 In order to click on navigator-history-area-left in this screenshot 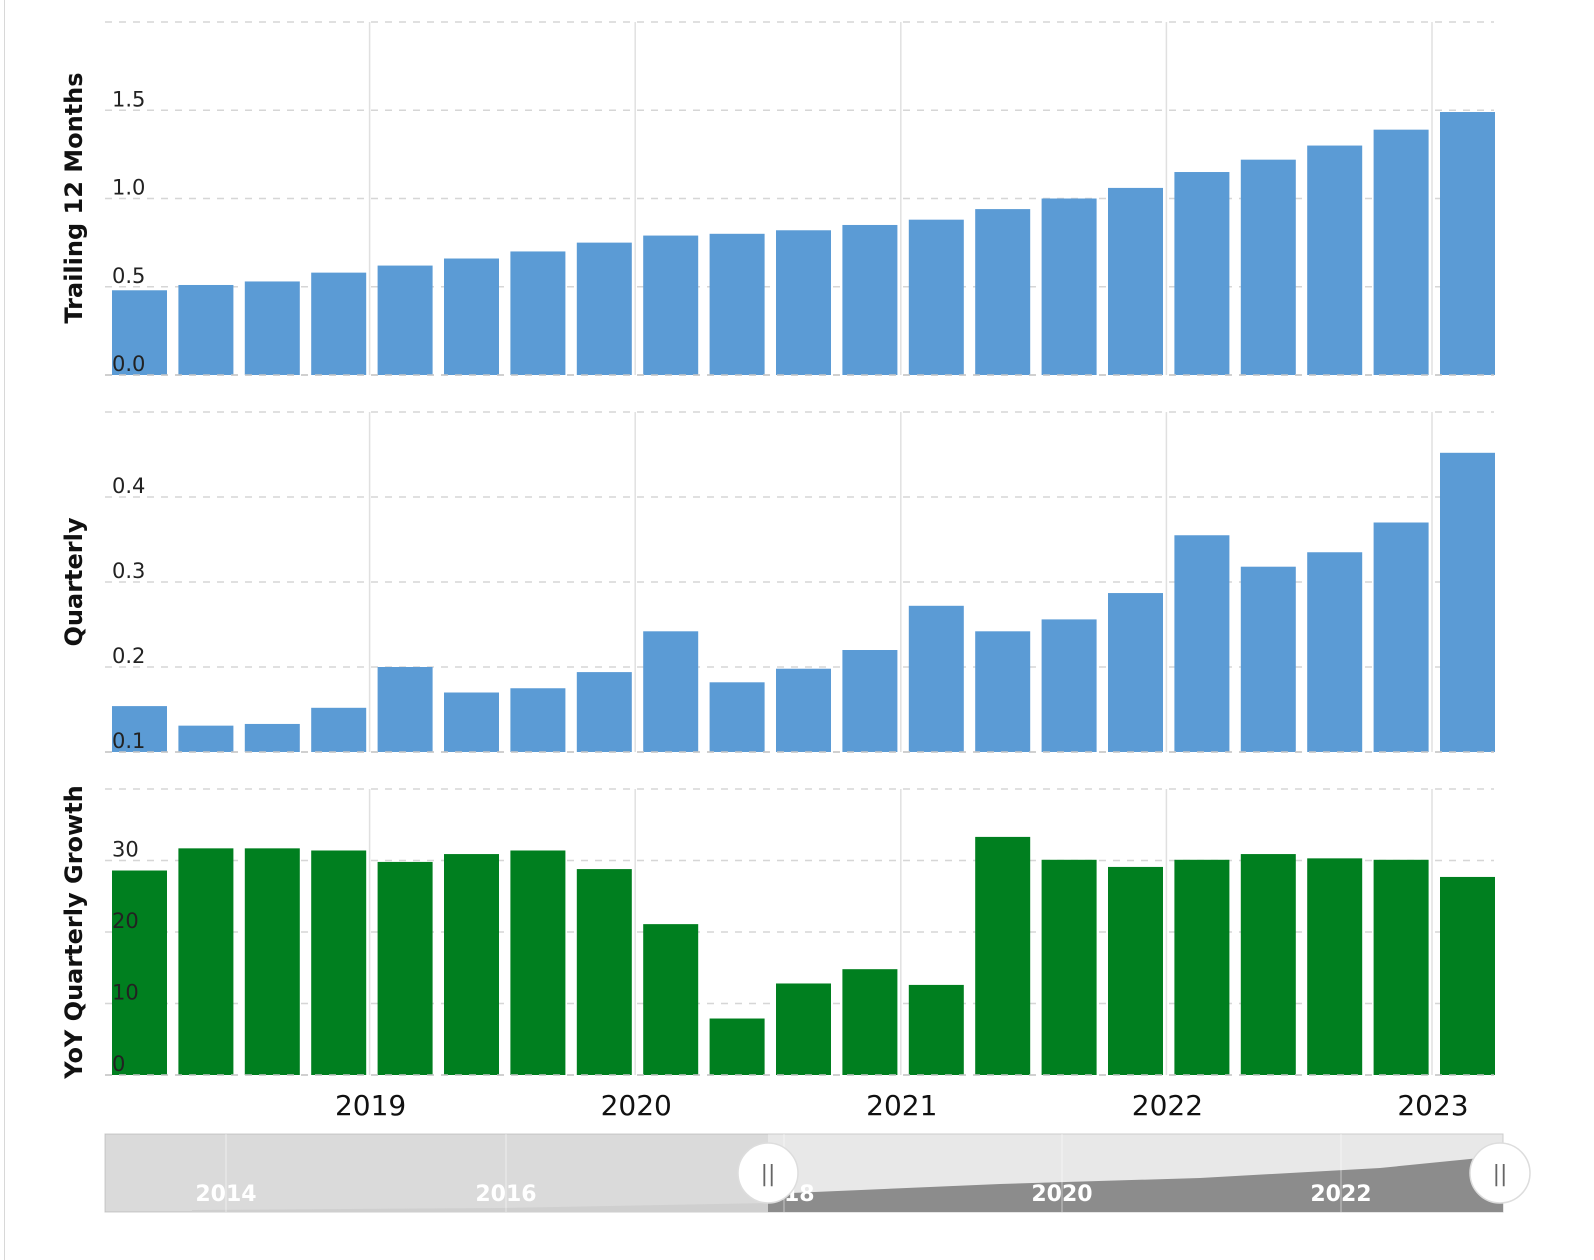, I will do `click(480, 1207)`.